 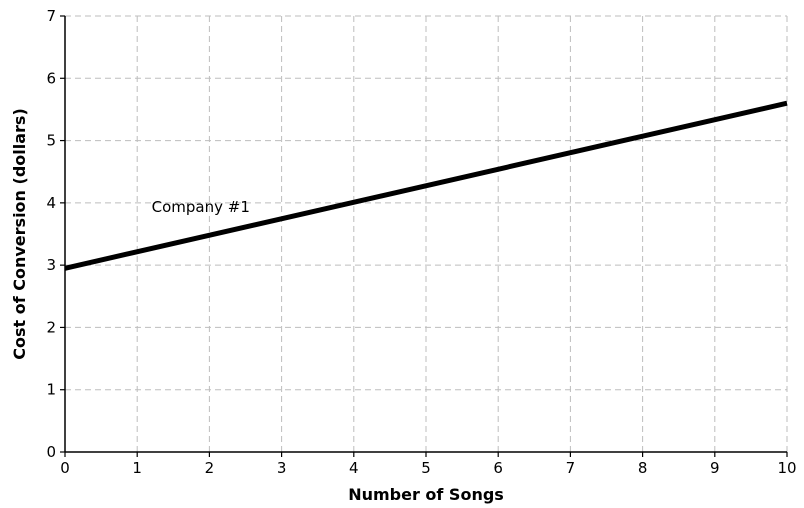 I want to click on y-tick-labels: 0 1 2 3 4 5 6 7, so click(x=51, y=234).